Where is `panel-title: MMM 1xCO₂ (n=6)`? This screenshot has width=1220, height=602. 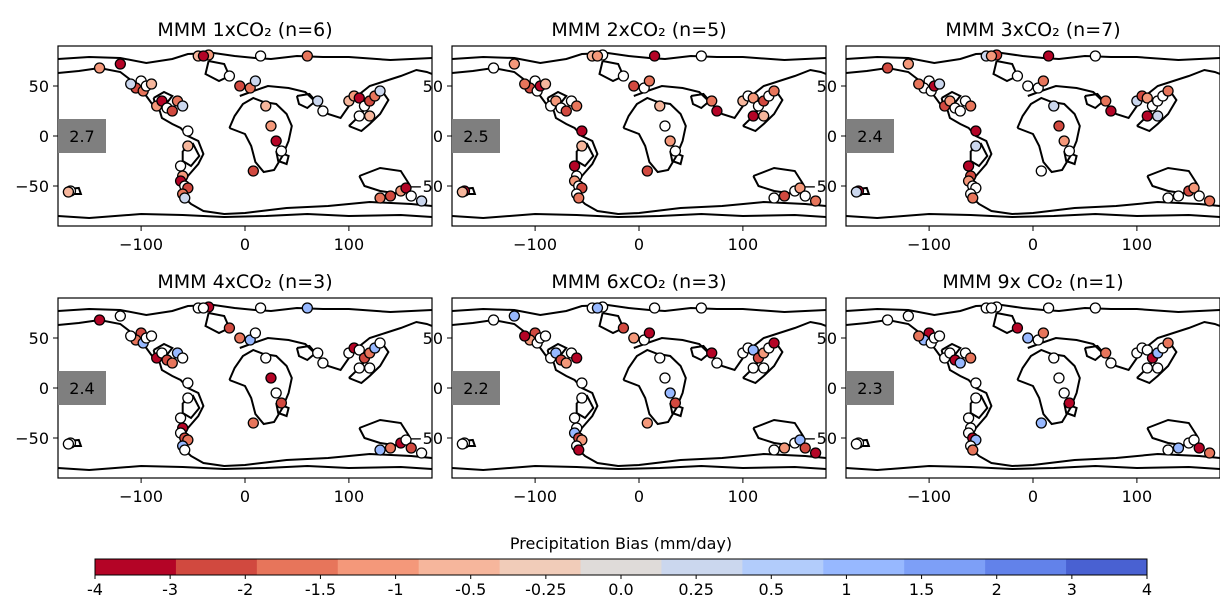
panel-title: MMM 1xCO₂ (n=6) is located at coordinates (244, 30).